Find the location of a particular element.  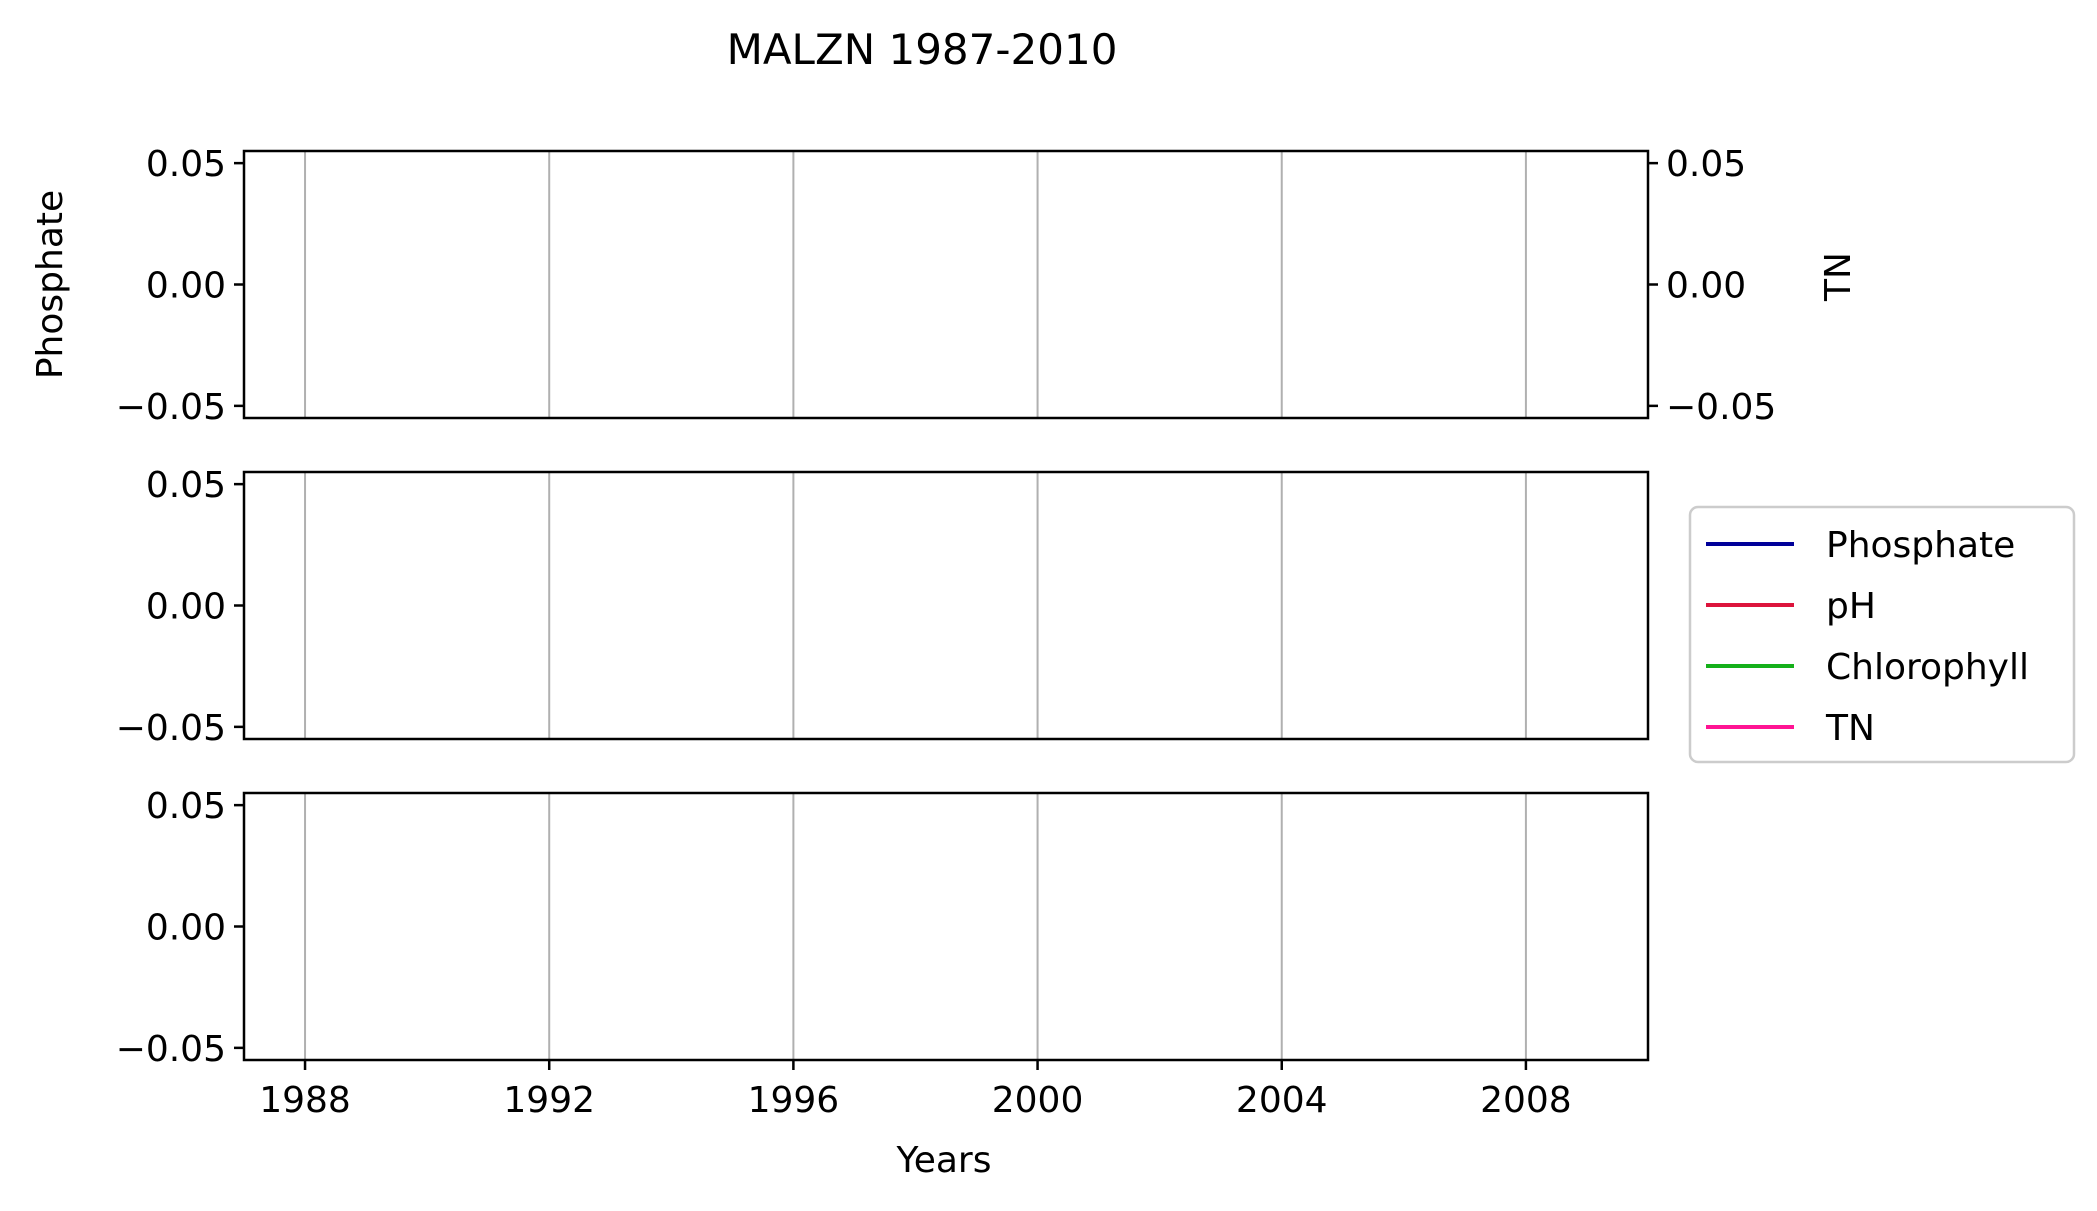

legend-item-phosphate: Phosphate is located at coordinates (1860, 545).